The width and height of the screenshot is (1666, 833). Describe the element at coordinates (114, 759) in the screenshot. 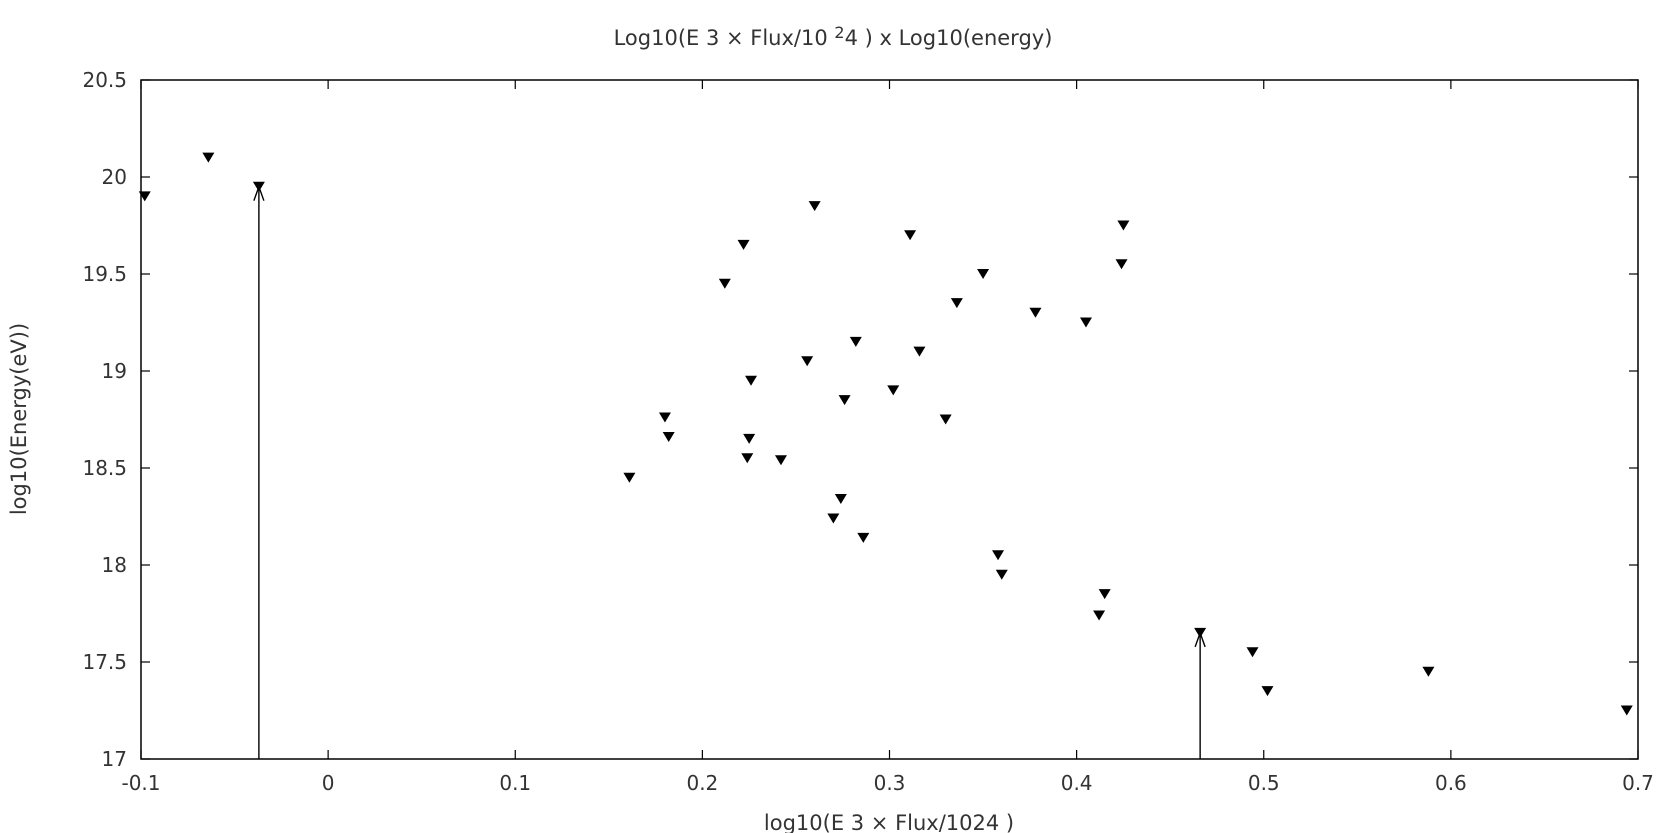

I see `y-tick-label: 17` at that location.